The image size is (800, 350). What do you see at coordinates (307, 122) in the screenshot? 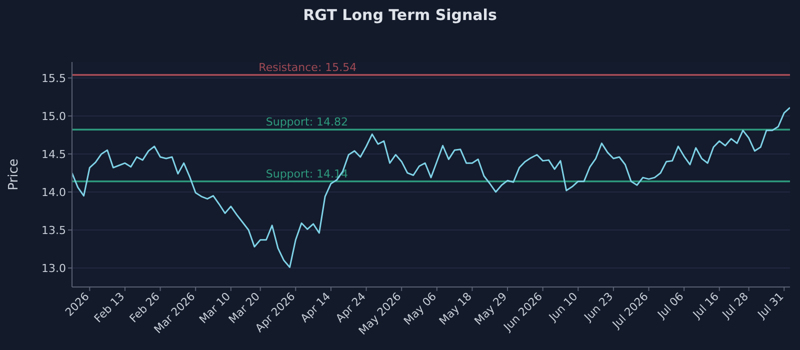
I see `ref-line-label: Support: 14.82` at bounding box center [307, 122].